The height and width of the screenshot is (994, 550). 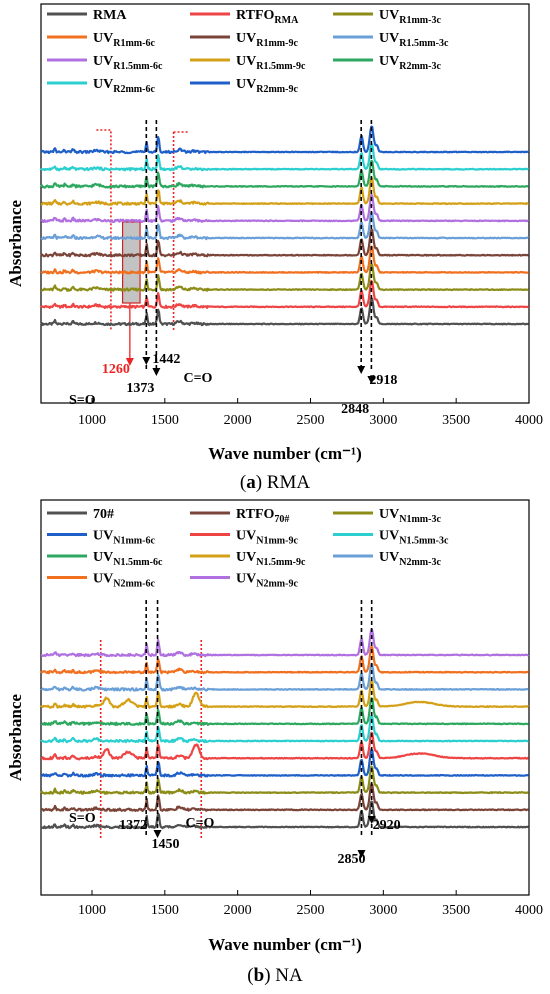 I want to click on legend-entry: UVN1mm-9c, so click(x=267, y=538).